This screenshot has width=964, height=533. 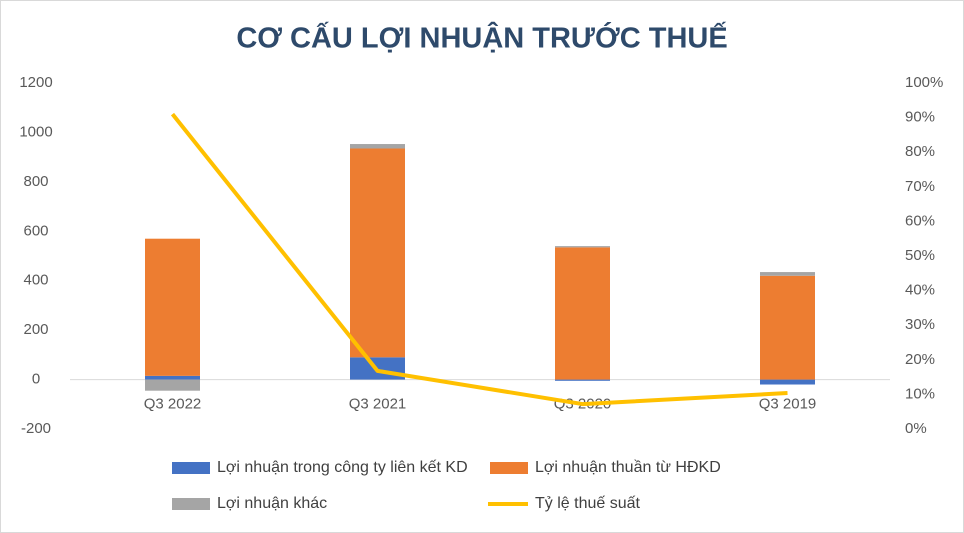 I want to click on y-tick-label: 800, so click(x=35, y=181).